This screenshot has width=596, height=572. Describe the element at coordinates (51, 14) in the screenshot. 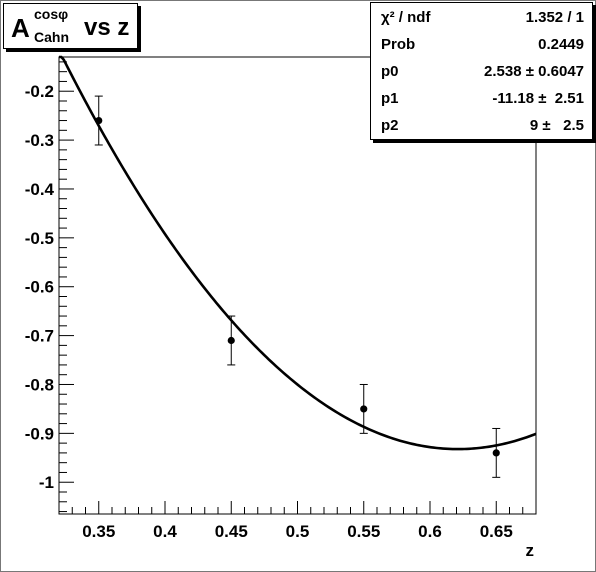

I see `title-superscript: cosφ` at that location.